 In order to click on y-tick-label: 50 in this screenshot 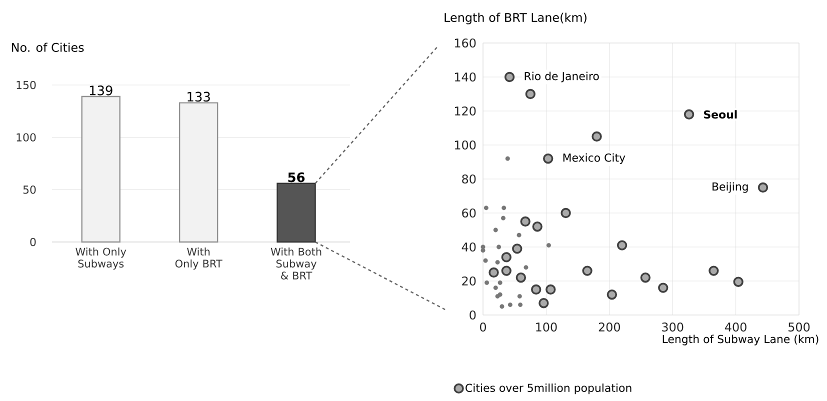, I will do `click(29, 190)`.